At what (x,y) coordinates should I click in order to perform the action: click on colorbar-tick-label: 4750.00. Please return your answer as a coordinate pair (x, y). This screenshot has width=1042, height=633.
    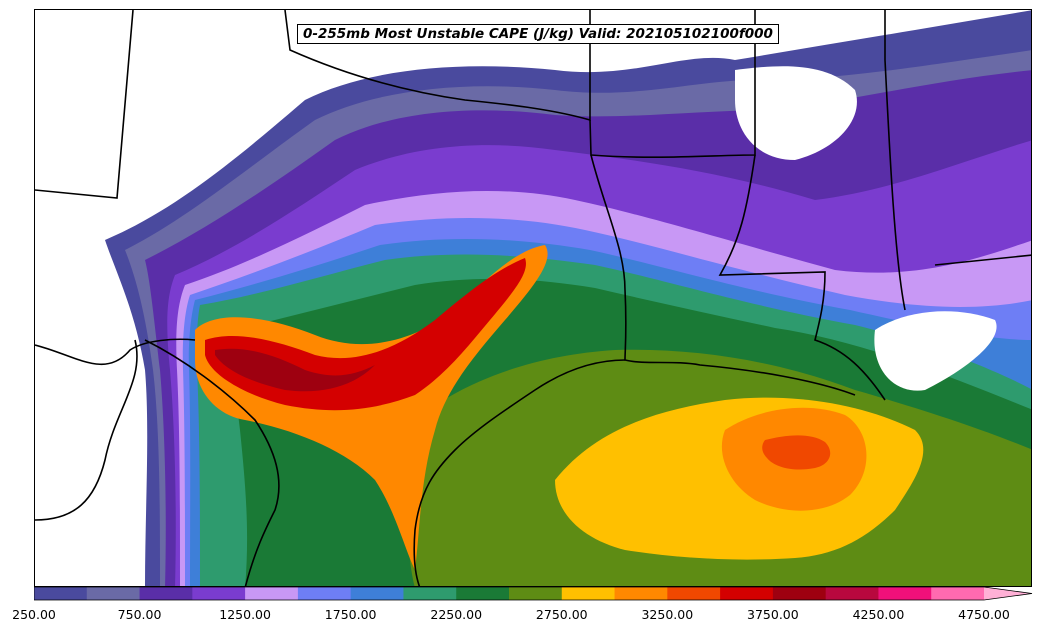
    Looking at the image, I should click on (984, 614).